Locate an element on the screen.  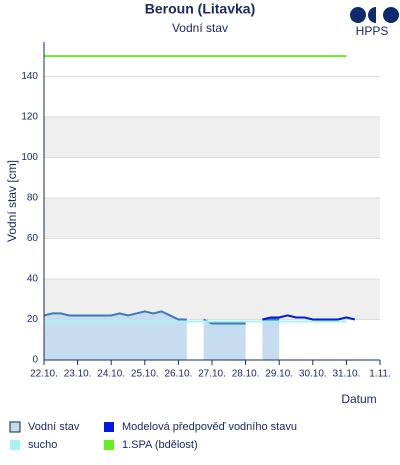
x-axis-label: Datum is located at coordinates (358, 399).